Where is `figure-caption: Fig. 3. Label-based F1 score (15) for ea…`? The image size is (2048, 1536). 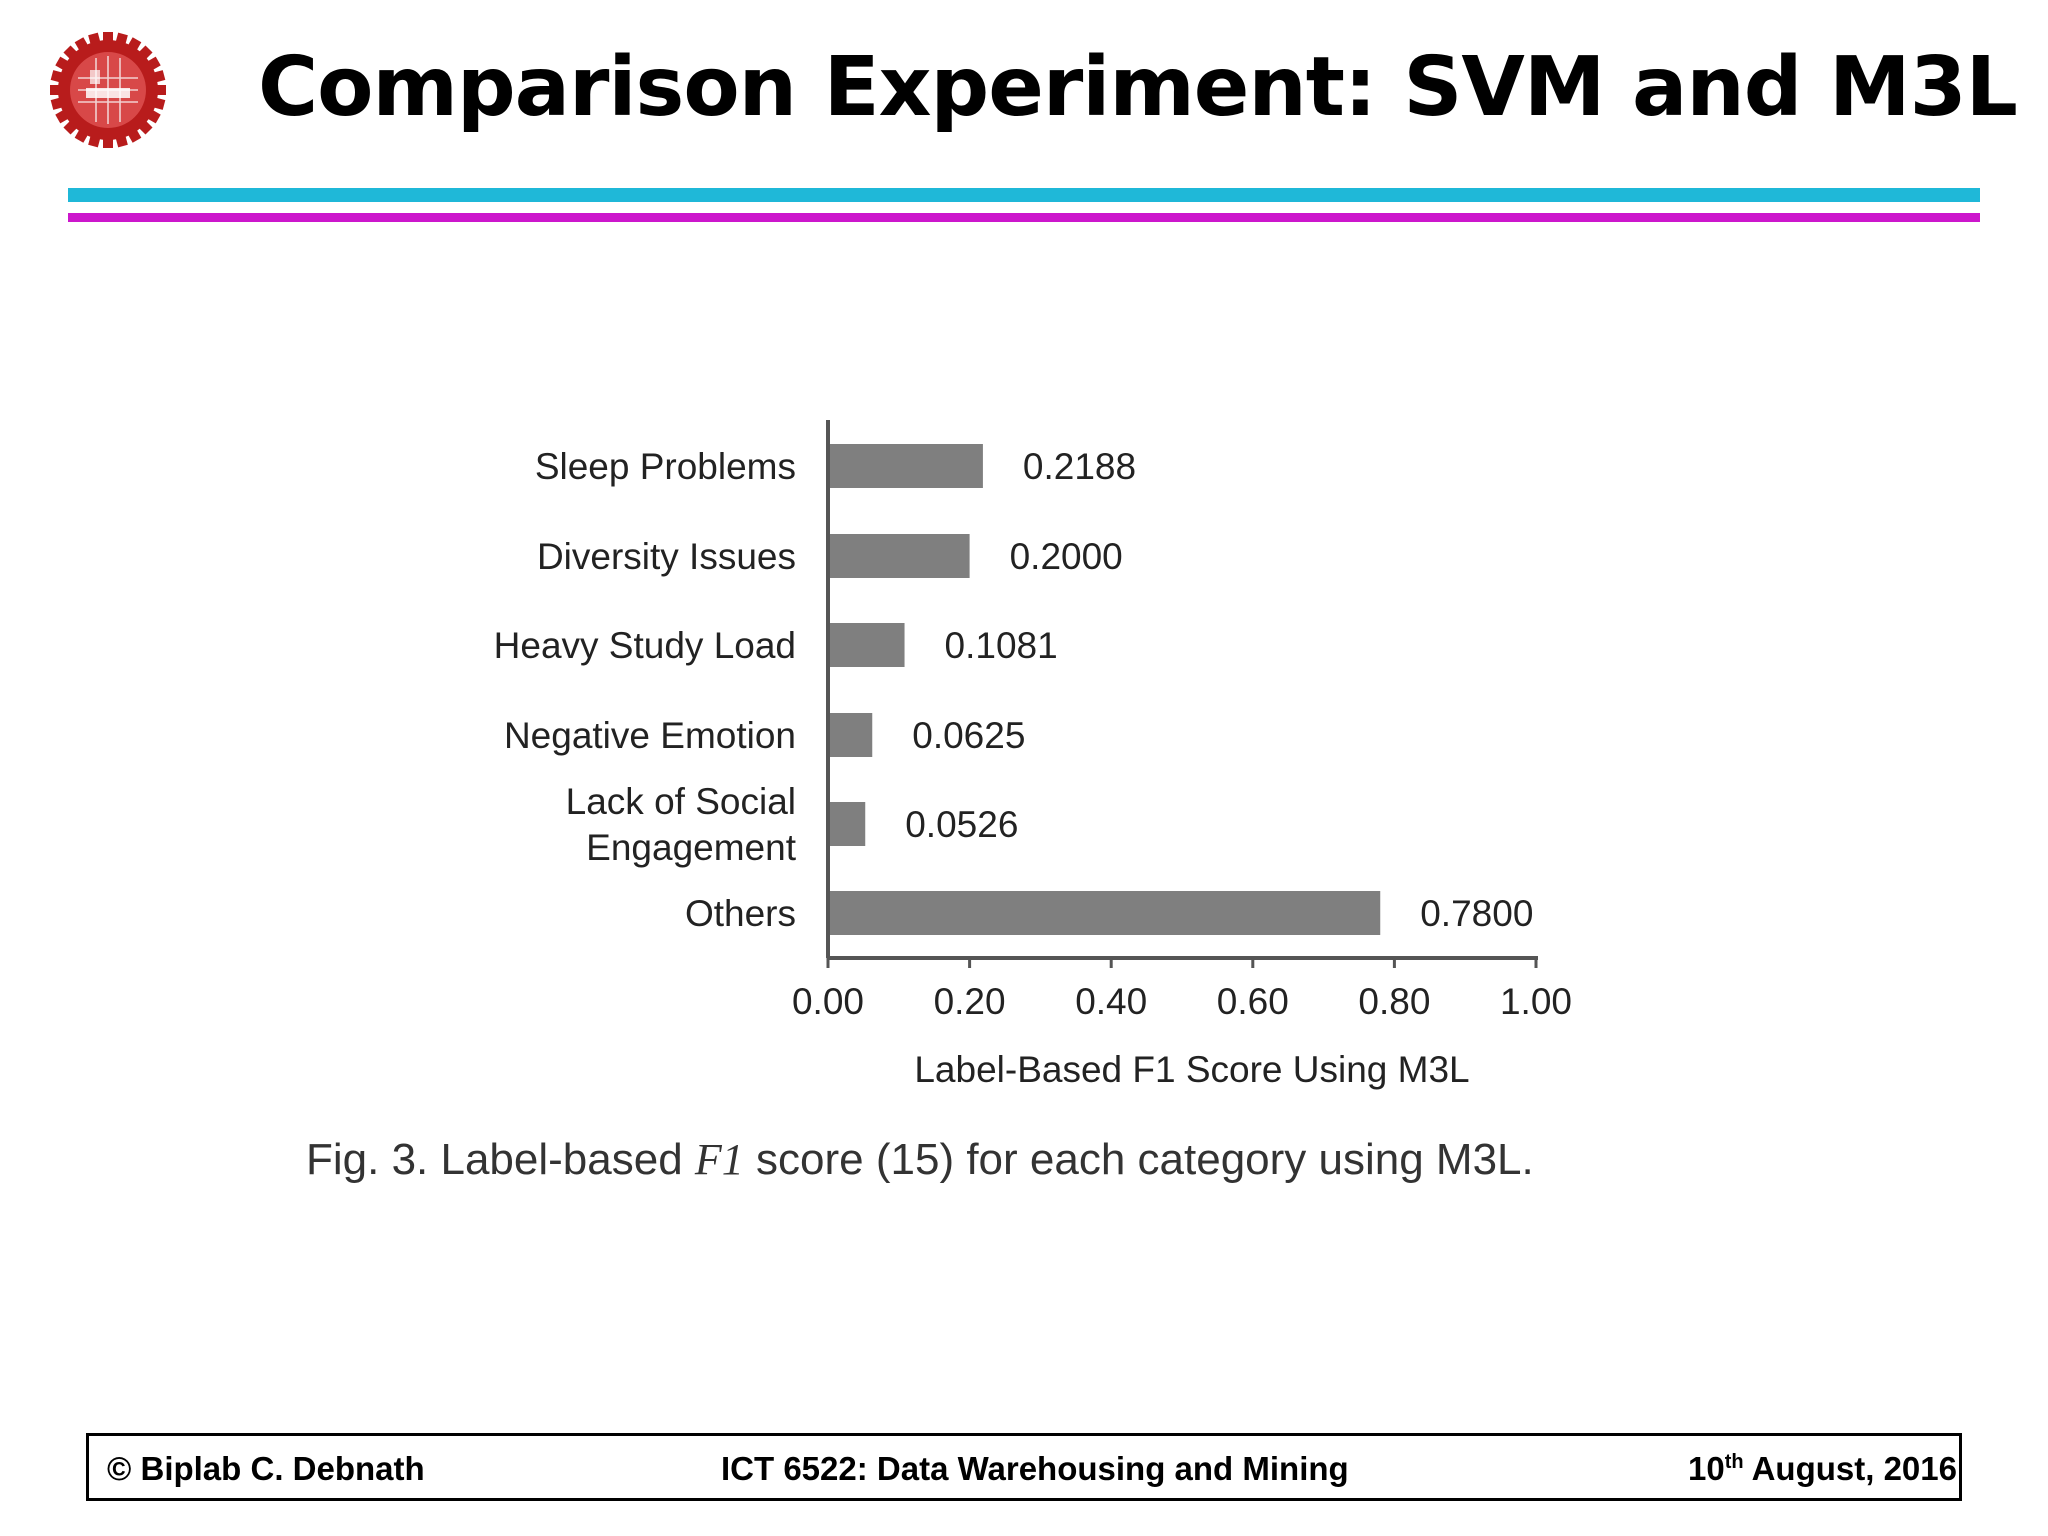
figure-caption: Fig. 3. Label-based F1 score (15) for ea… is located at coordinates (920, 1159).